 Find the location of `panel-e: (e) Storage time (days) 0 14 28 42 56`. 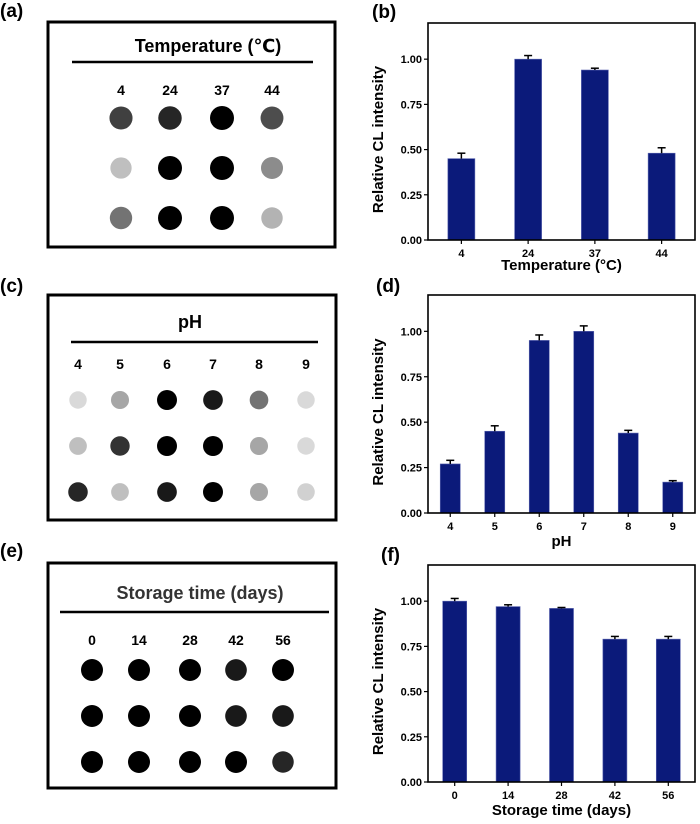

panel-e: (e) Storage time (days) 0 14 28 42 56 is located at coordinates (169, 665).